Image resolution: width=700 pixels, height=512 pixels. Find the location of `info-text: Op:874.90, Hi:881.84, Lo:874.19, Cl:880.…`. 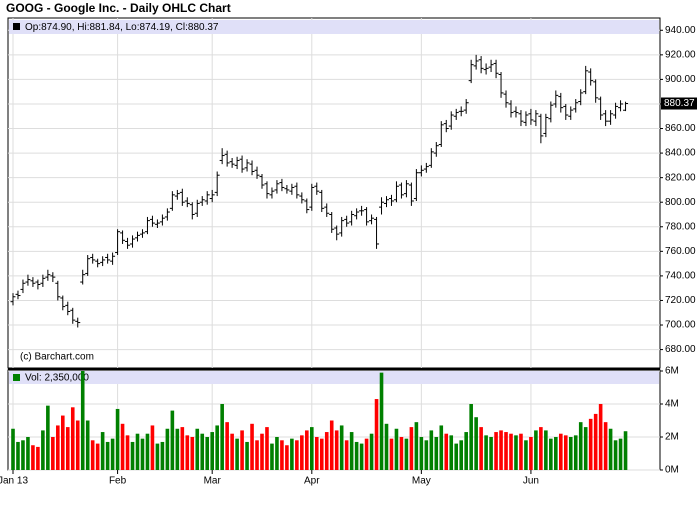

info-text: Op:874.90, Hi:881.84, Lo:874.19, Cl:880.… is located at coordinates (122, 27).